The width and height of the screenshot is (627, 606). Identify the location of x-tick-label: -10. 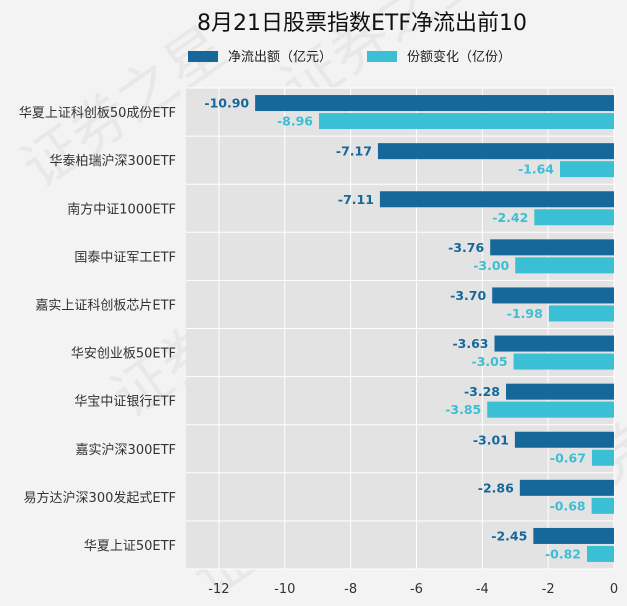
(284, 589).